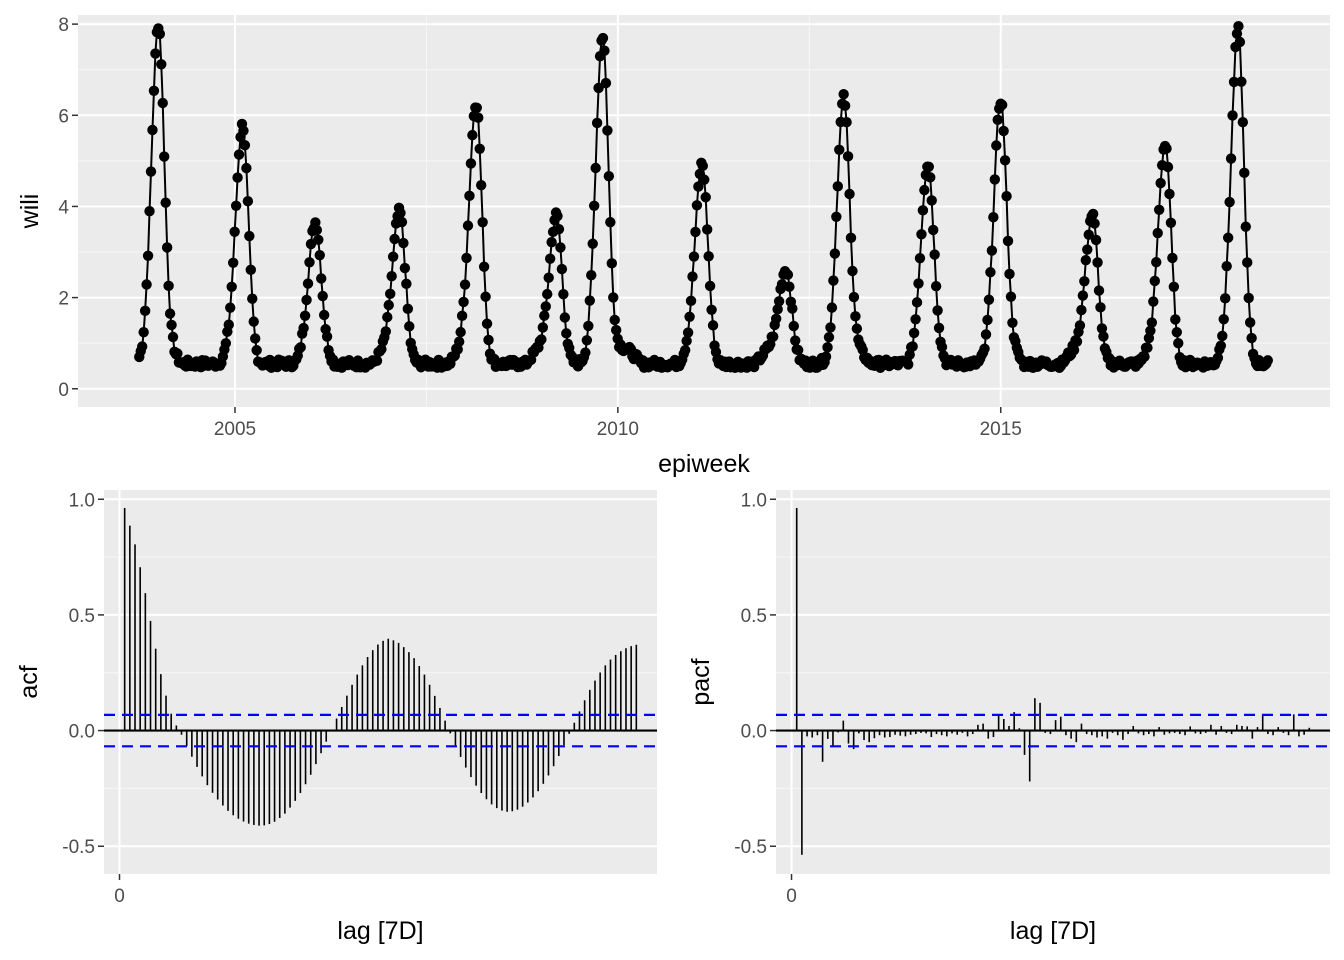 The width and height of the screenshot is (1344, 960). What do you see at coordinates (380, 931) in the screenshot?
I see `x-axis-title: lag [7D]` at bounding box center [380, 931].